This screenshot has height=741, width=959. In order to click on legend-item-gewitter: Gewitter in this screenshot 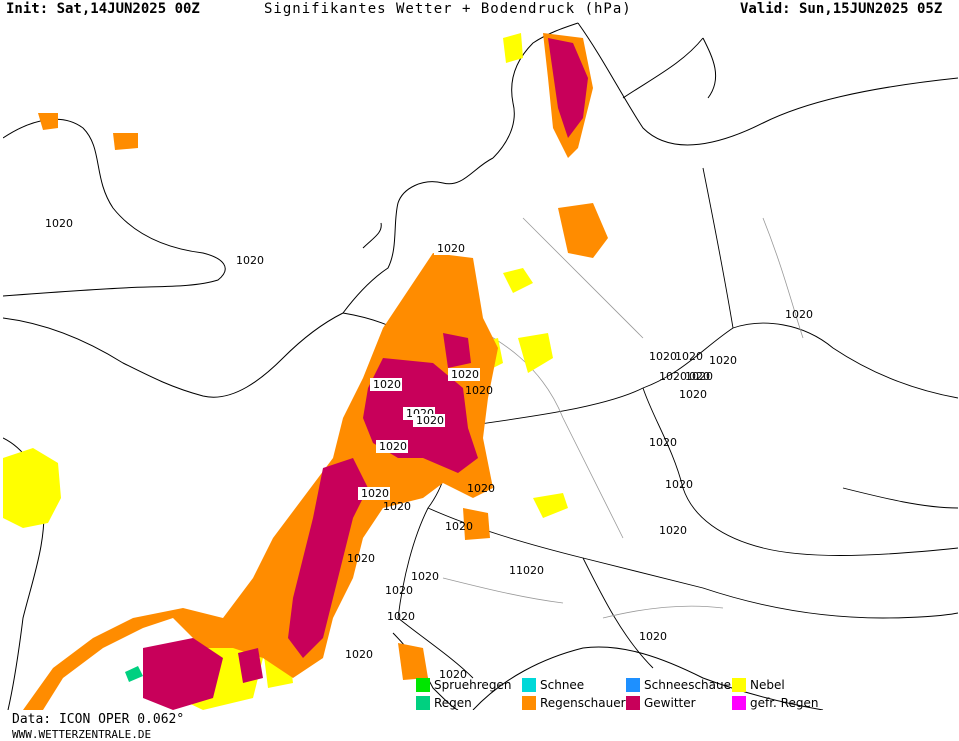, I will do `click(661, 703)`.